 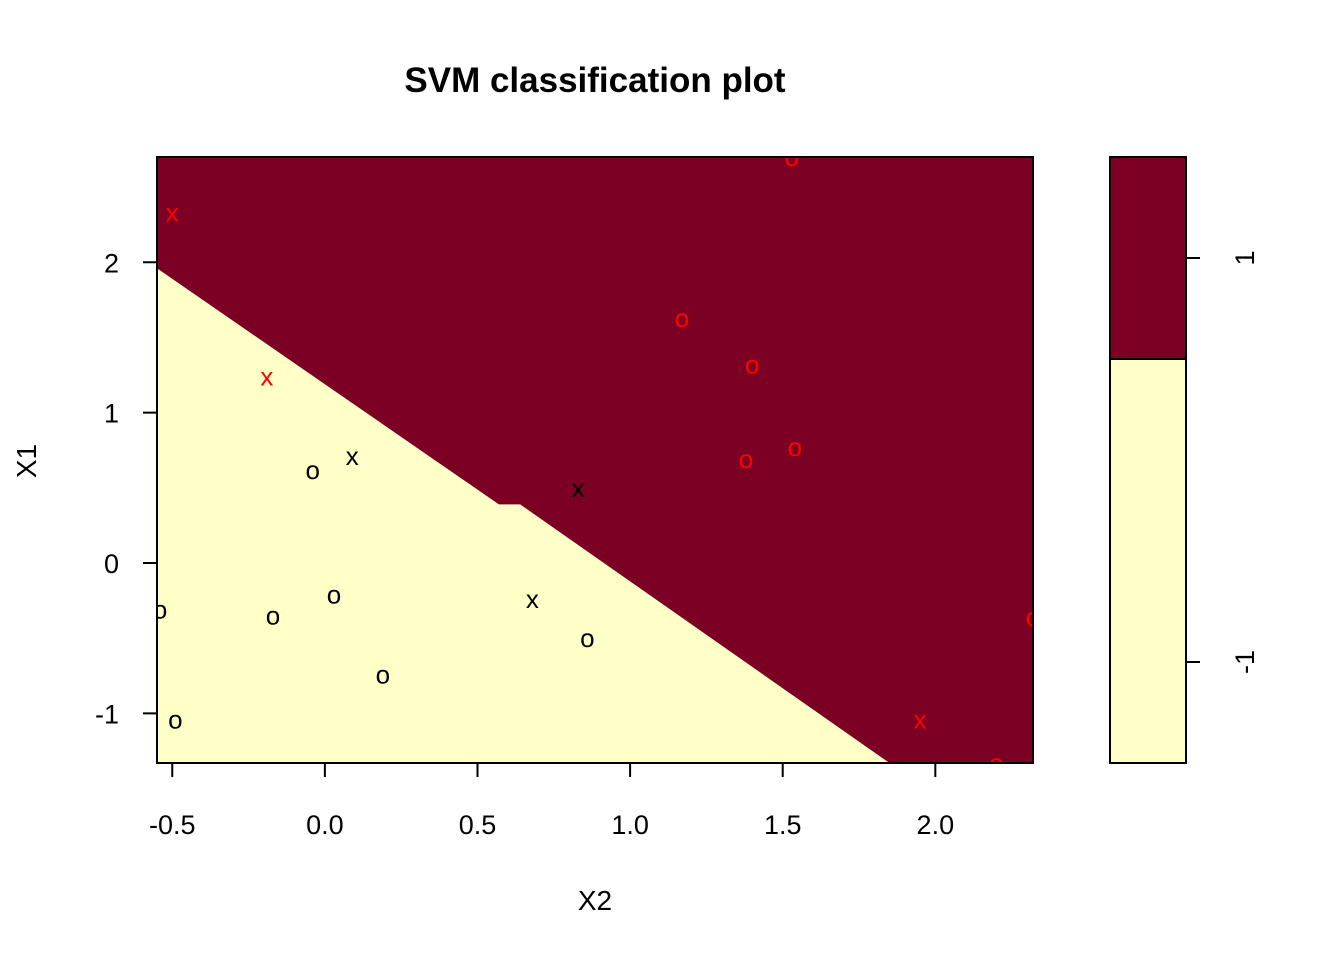 I want to click on x-tick-label: 1.5, so click(x=783, y=825).